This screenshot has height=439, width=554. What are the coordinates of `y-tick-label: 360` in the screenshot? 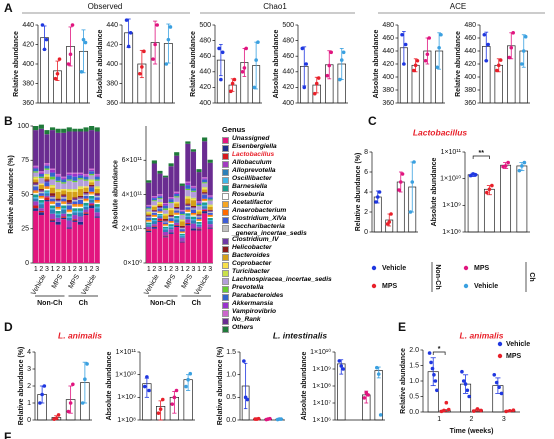 It's located at (112, 103).